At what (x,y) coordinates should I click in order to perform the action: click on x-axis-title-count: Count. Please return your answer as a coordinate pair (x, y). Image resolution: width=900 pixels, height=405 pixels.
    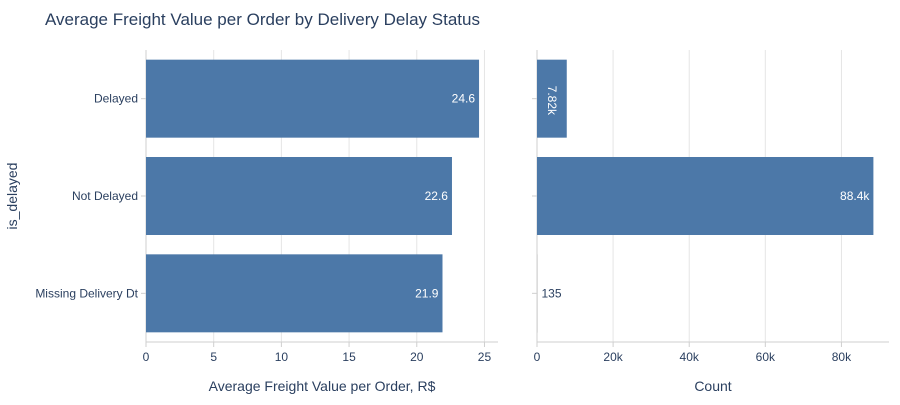
    Looking at the image, I should click on (712, 386).